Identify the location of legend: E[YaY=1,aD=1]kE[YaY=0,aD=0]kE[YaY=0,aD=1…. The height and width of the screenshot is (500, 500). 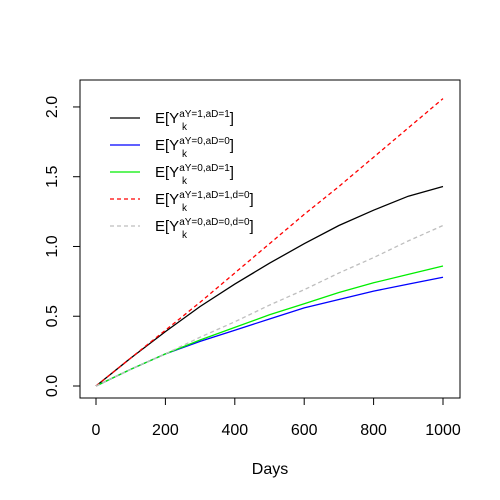
(182, 175).